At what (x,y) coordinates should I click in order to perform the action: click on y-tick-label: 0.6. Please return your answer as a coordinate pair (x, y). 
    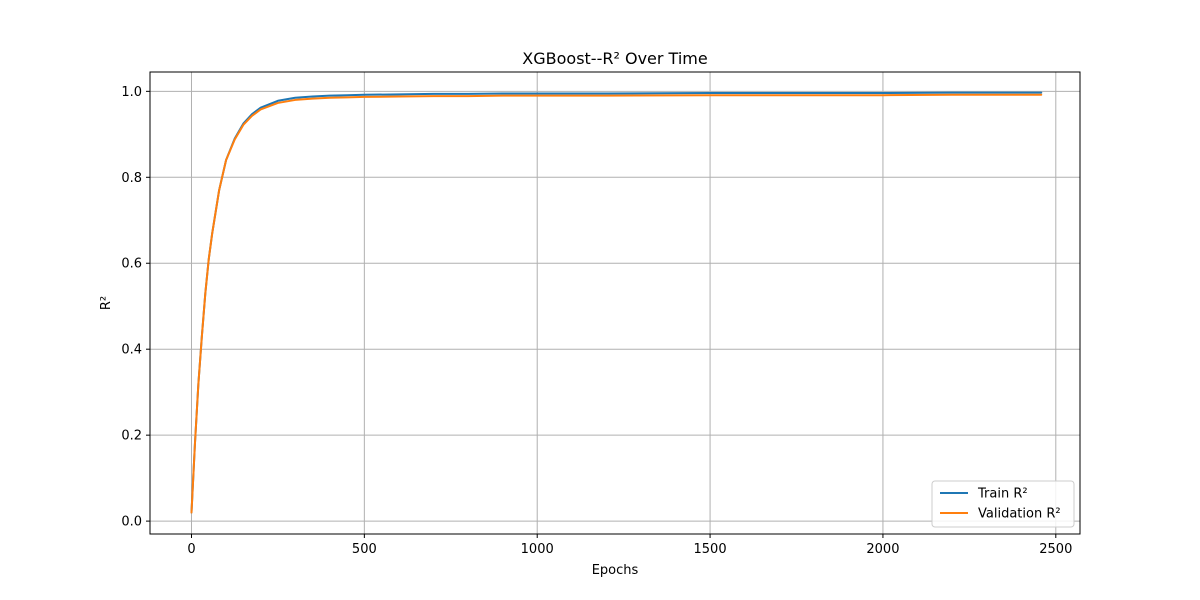
    Looking at the image, I should click on (131, 264).